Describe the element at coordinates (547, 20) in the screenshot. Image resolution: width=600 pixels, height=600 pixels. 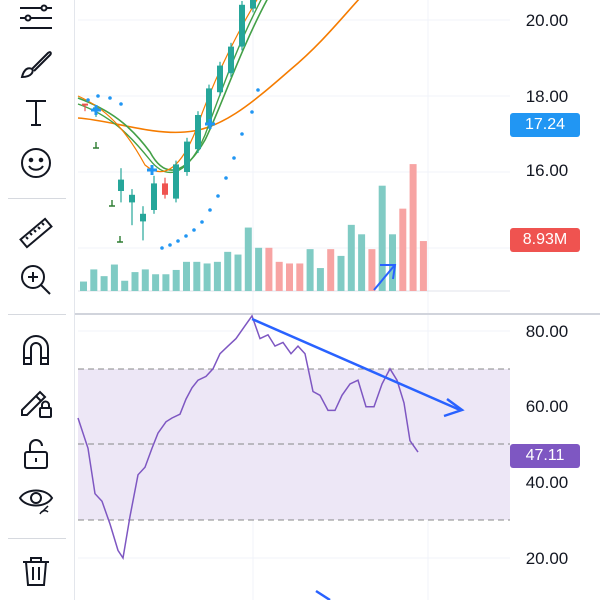
I see `price-label-20: 20.00` at that location.